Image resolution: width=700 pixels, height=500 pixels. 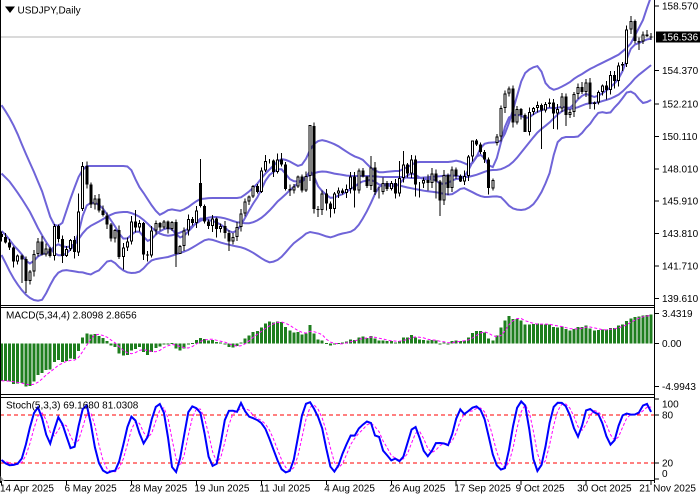 I want to click on svg-text: 9 Oct 2025, so click(x=540, y=489).